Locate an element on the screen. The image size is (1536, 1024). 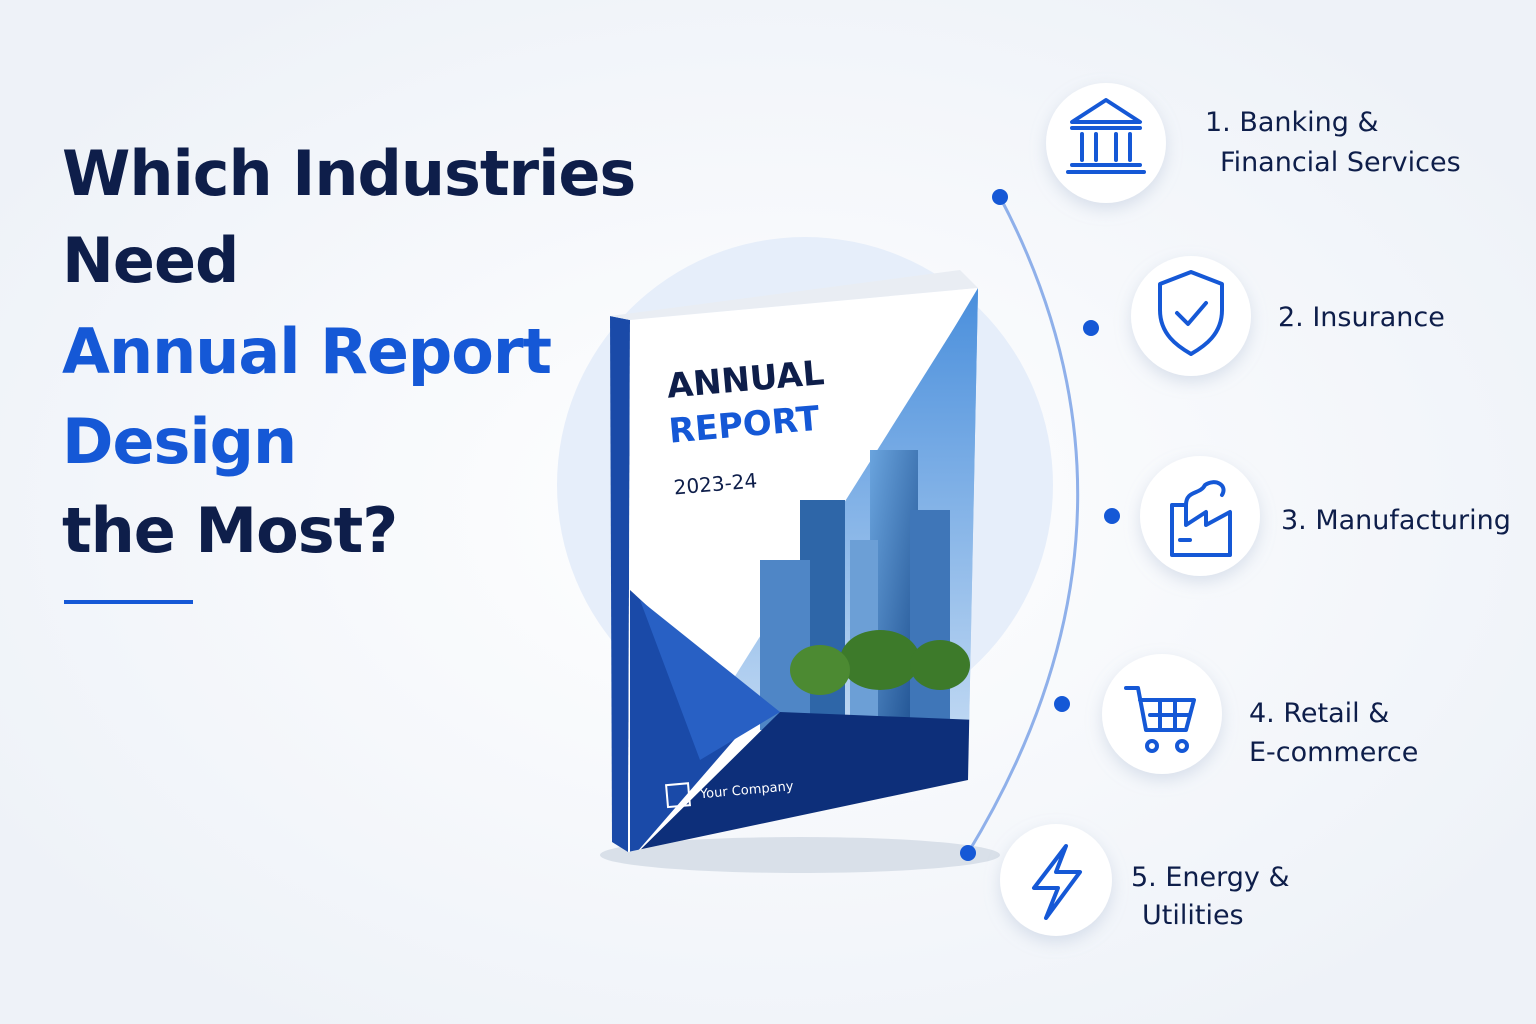
heading-line: Design is located at coordinates (179, 441).